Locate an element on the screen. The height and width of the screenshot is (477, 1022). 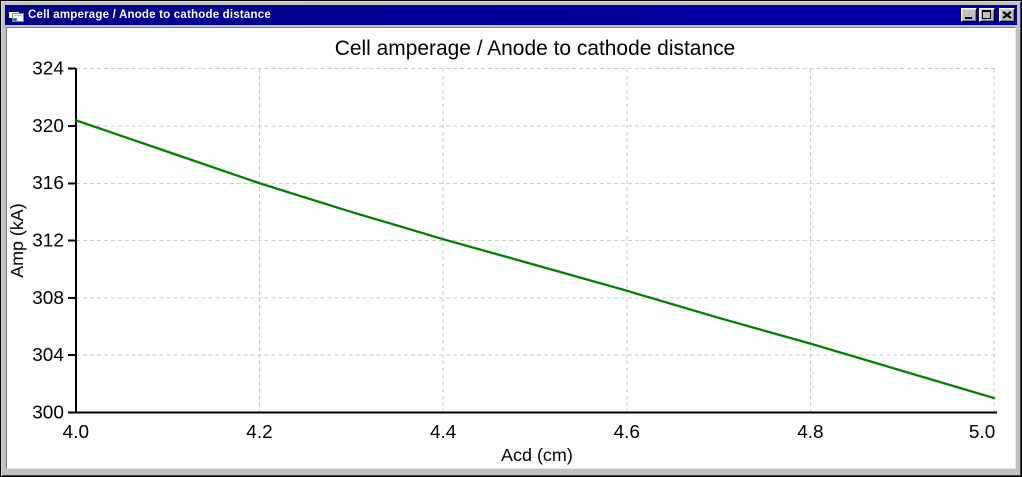
minimize-button is located at coordinates (969, 15).